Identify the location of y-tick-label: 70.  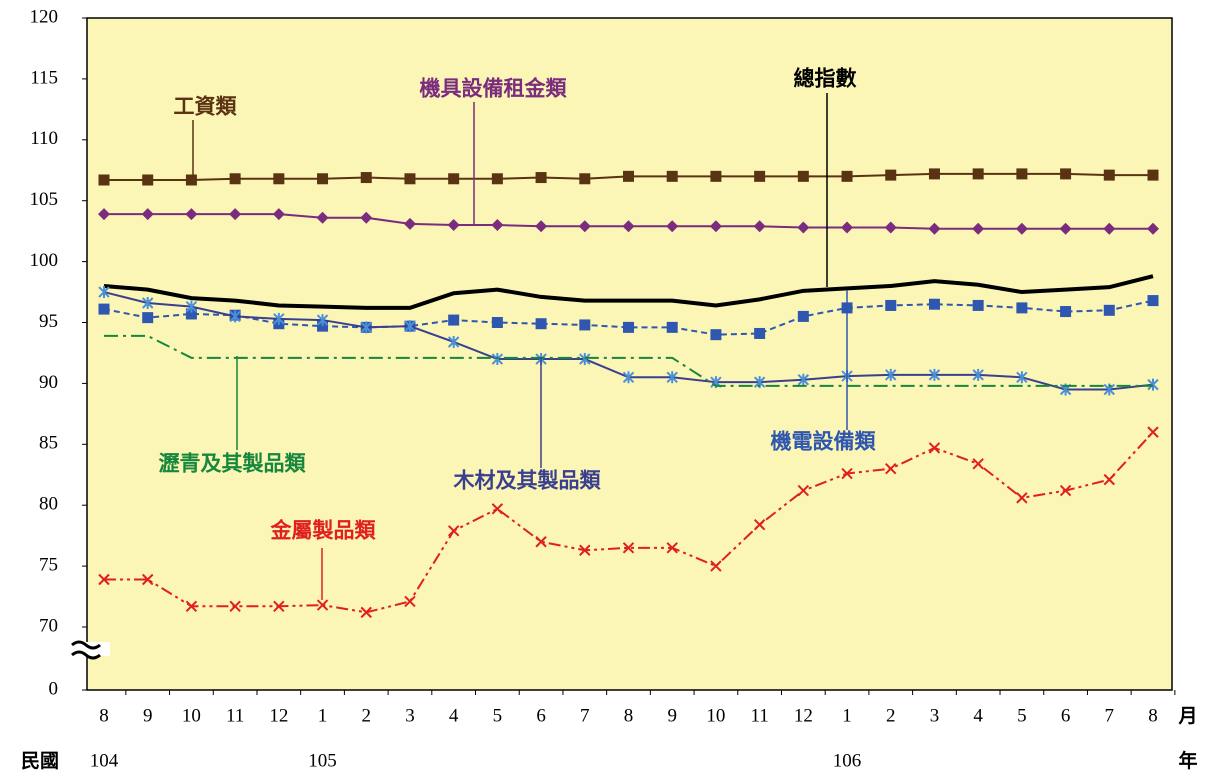
(48, 625).